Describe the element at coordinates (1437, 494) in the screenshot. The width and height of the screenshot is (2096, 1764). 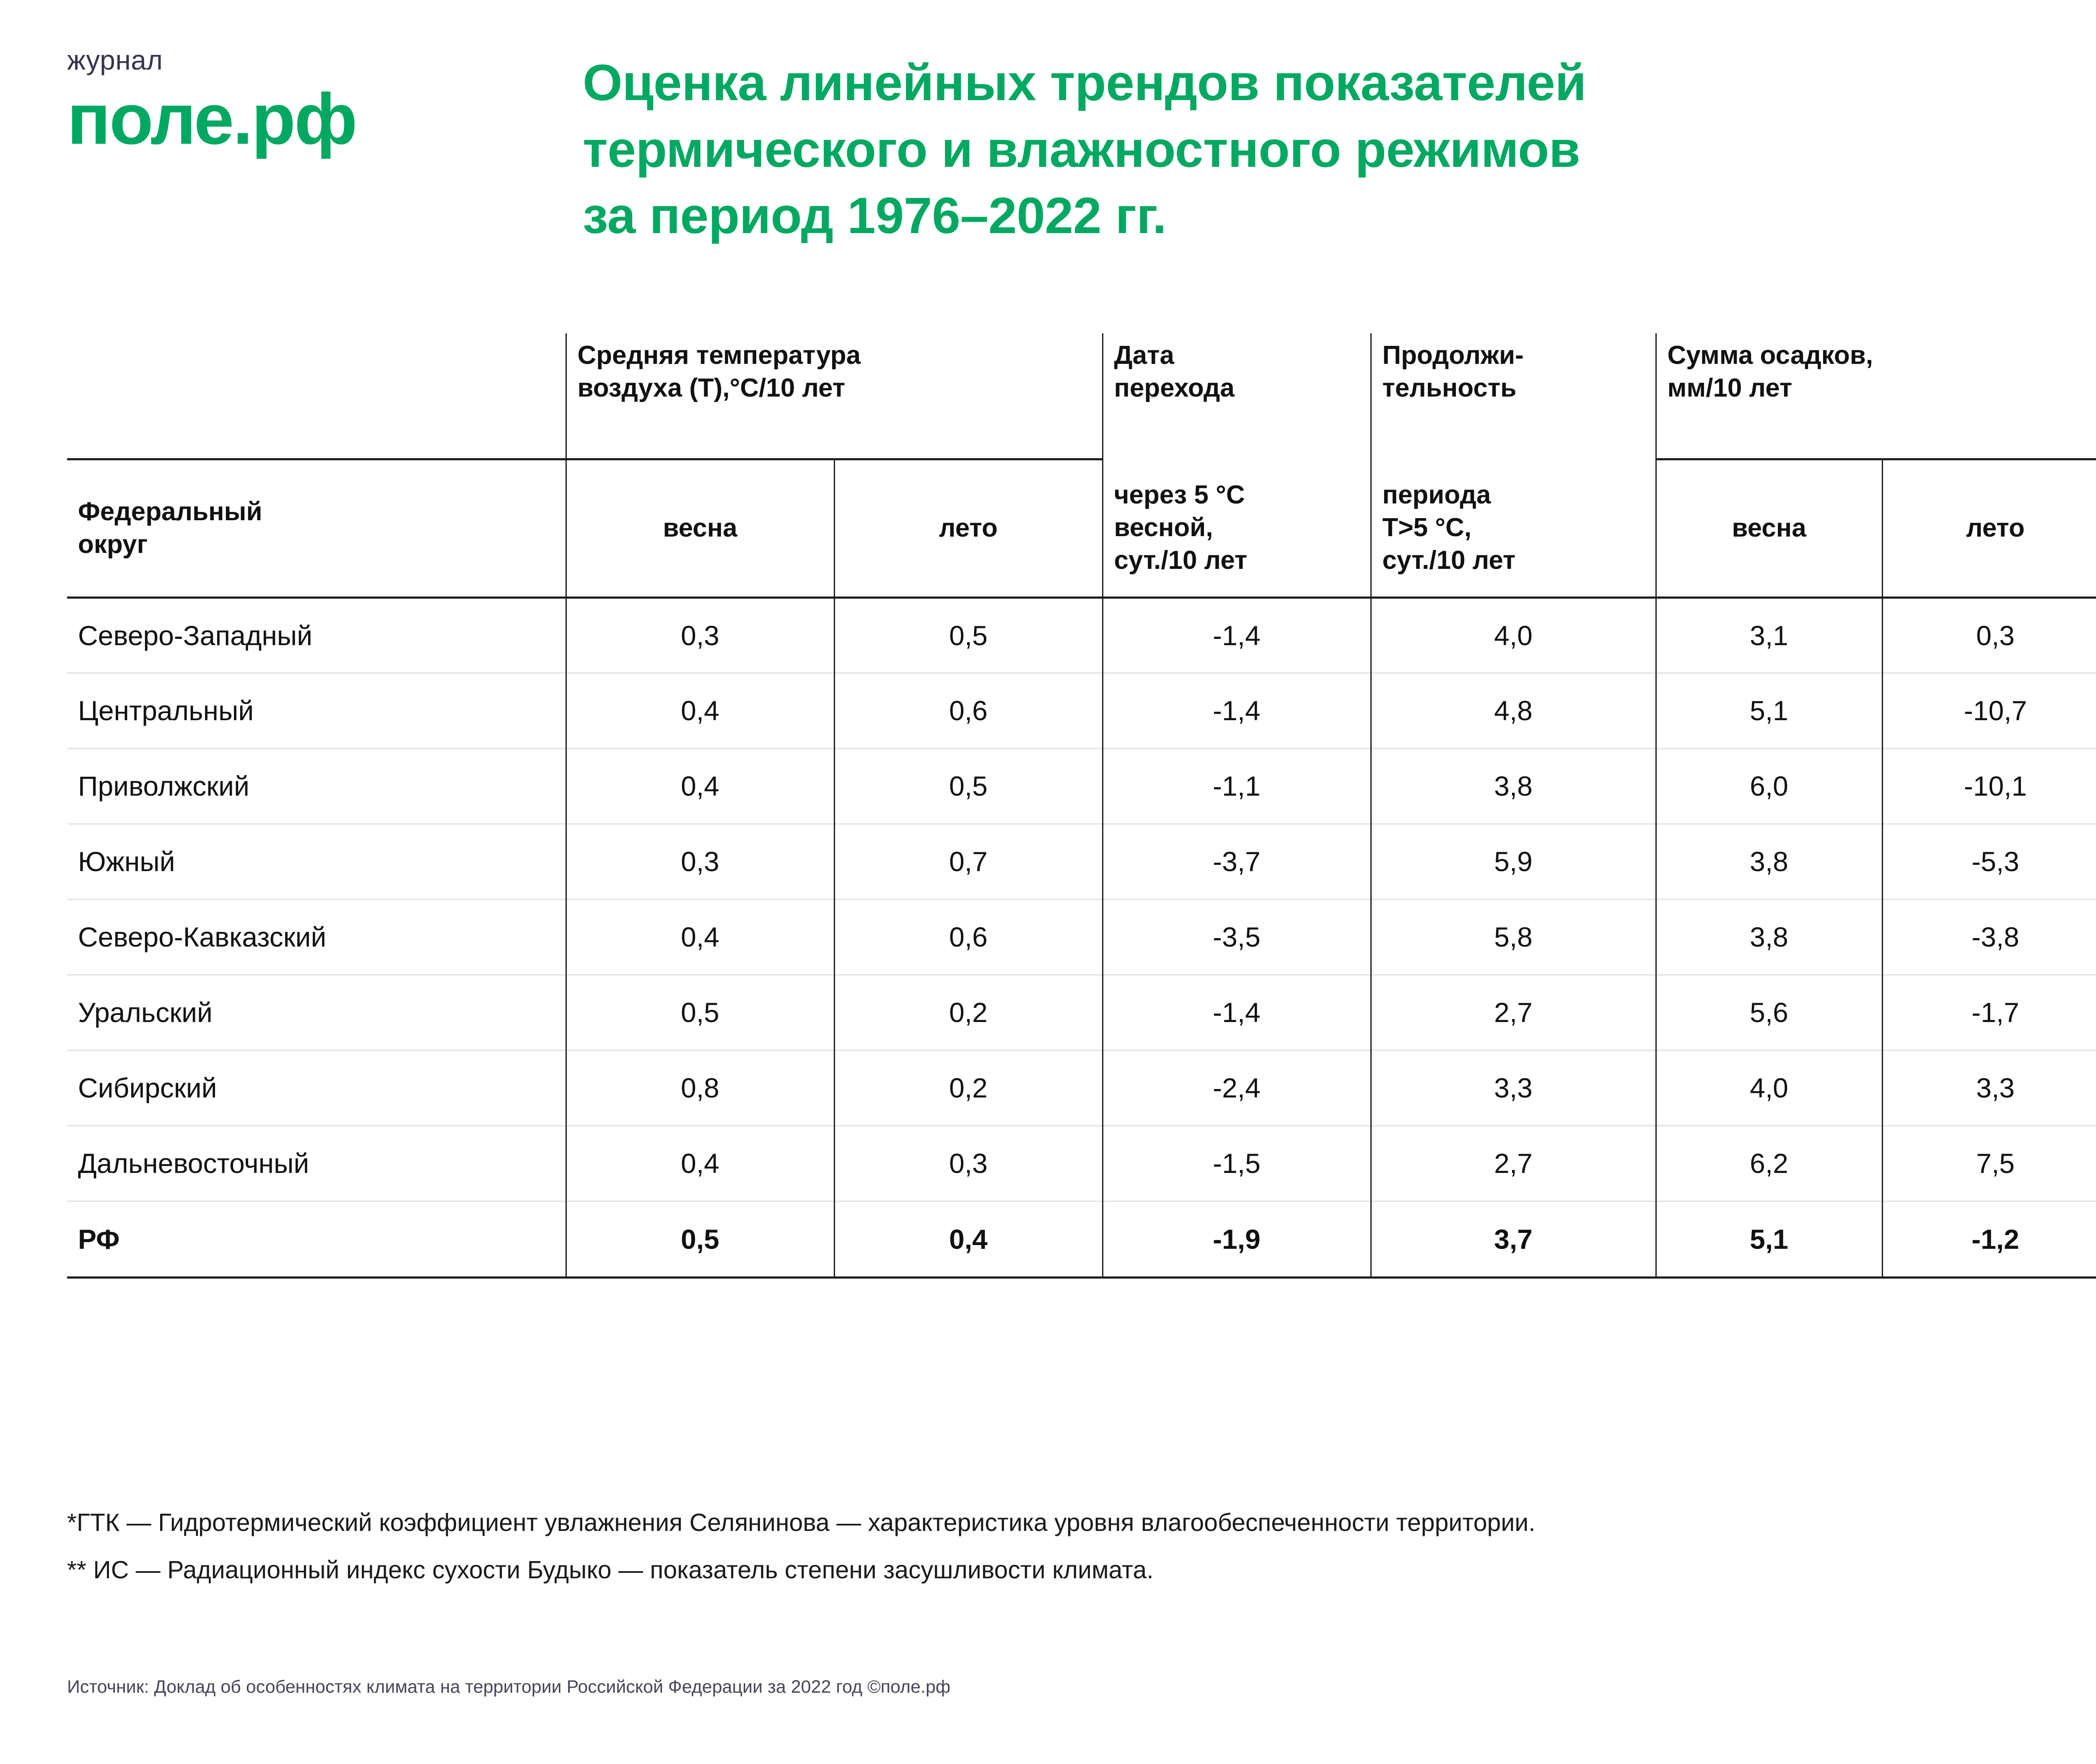
I see `header-duration-l3: периода` at that location.